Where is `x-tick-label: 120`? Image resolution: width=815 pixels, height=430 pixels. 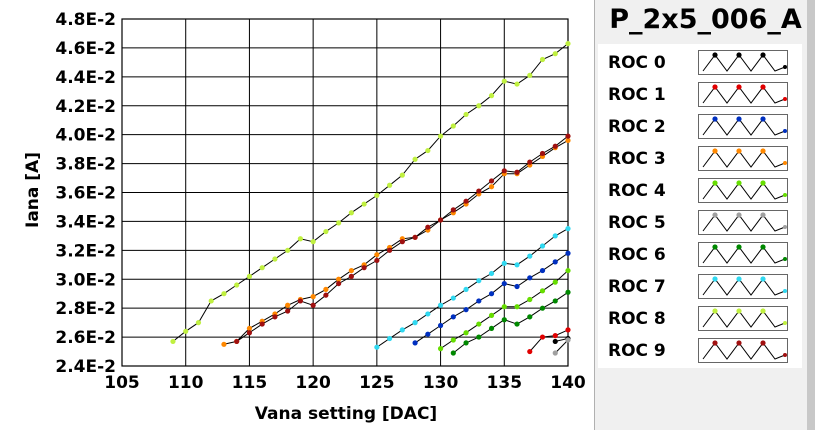
x-tick-label: 120 is located at coordinates (313, 383).